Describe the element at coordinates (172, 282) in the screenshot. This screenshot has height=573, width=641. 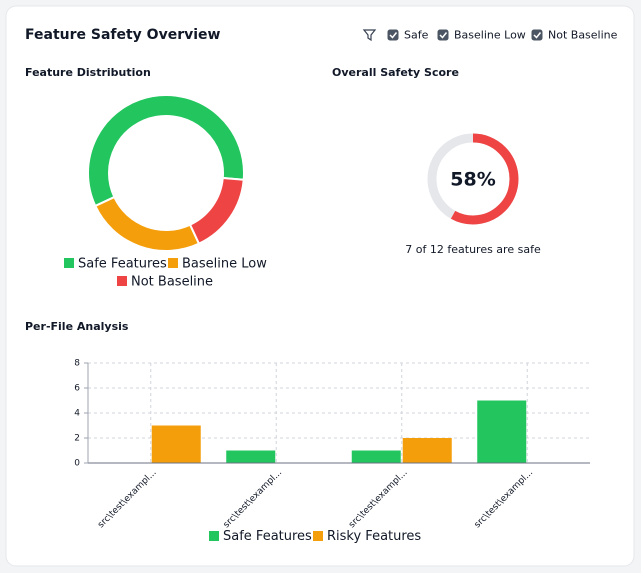
I see `legend-label: Not Baseline` at that location.